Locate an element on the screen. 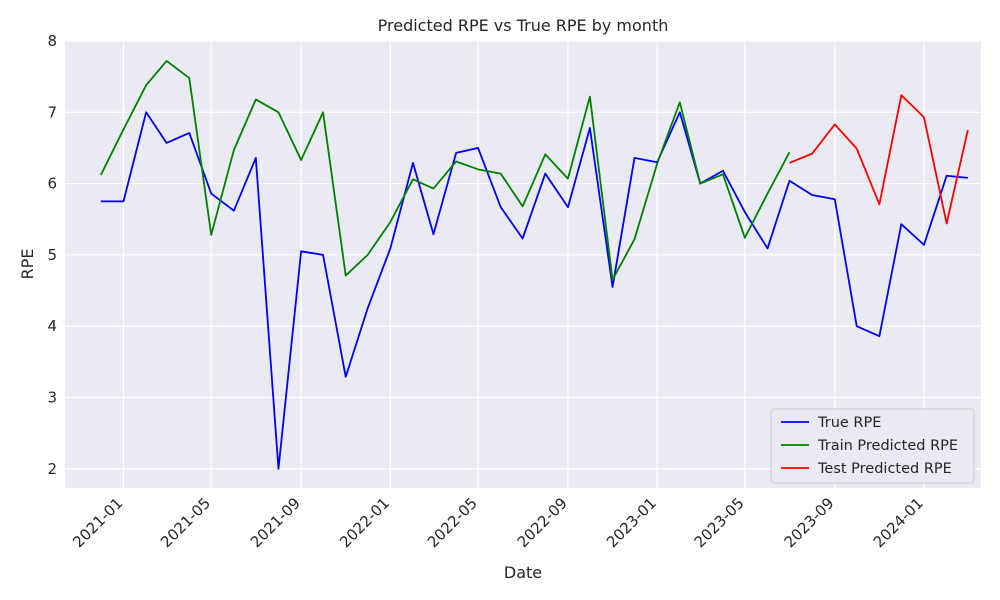 This screenshot has height=600, width=1000. x-tick-2022-05: 2022-05 is located at coordinates (452, 522).